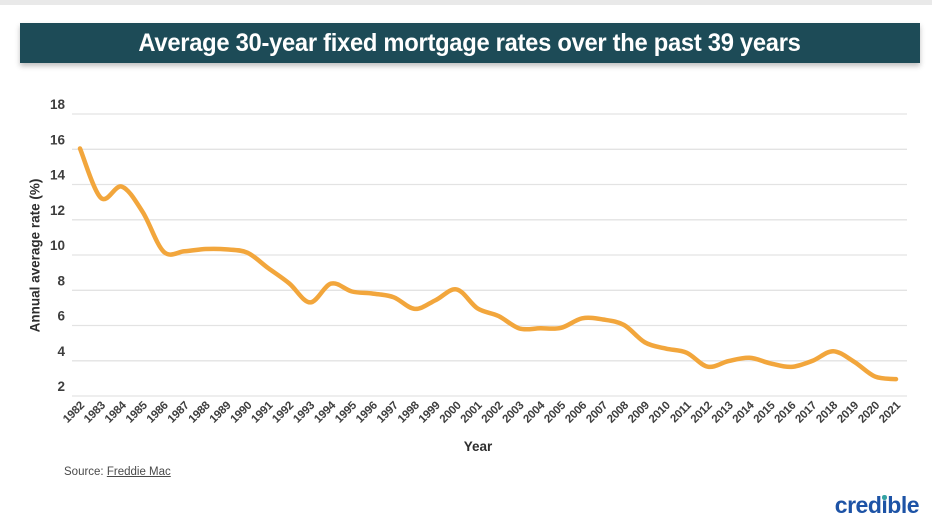 The height and width of the screenshot is (524, 932). Describe the element at coordinates (466, 2) in the screenshot. I see `page-top-strip` at that location.